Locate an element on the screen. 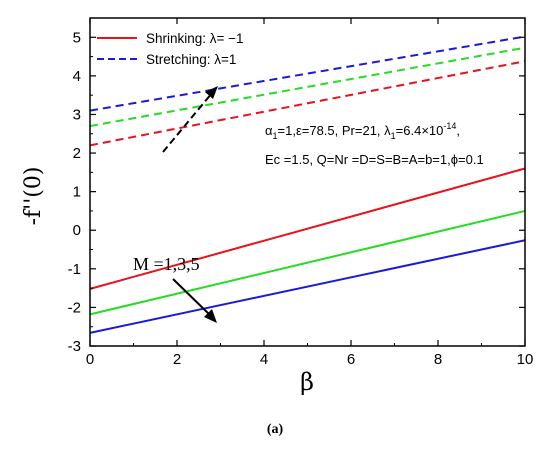 The height and width of the screenshot is (452, 550). y-tick-label: -2 is located at coordinates (74, 307).